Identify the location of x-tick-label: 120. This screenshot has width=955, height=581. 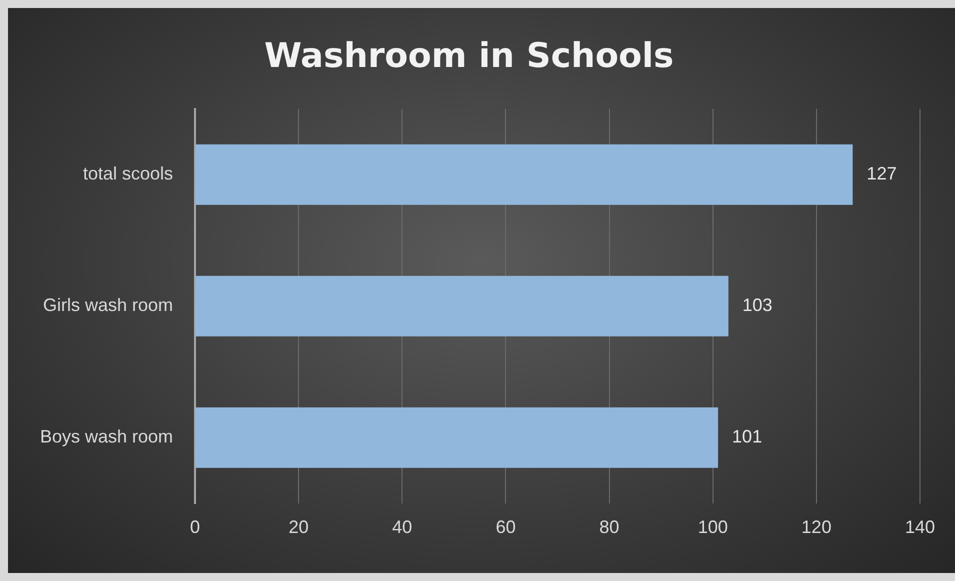
(816, 527).